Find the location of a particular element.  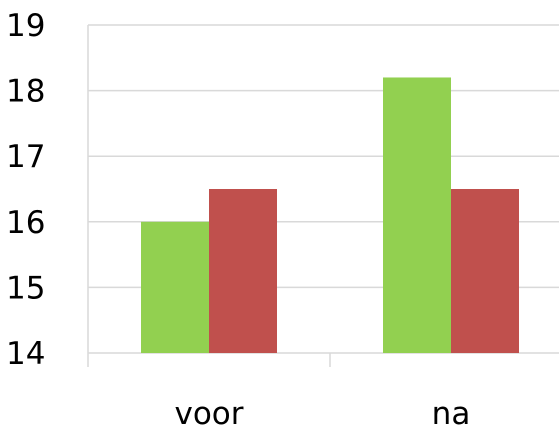

y-tick-label: 17 is located at coordinates (25, 157).